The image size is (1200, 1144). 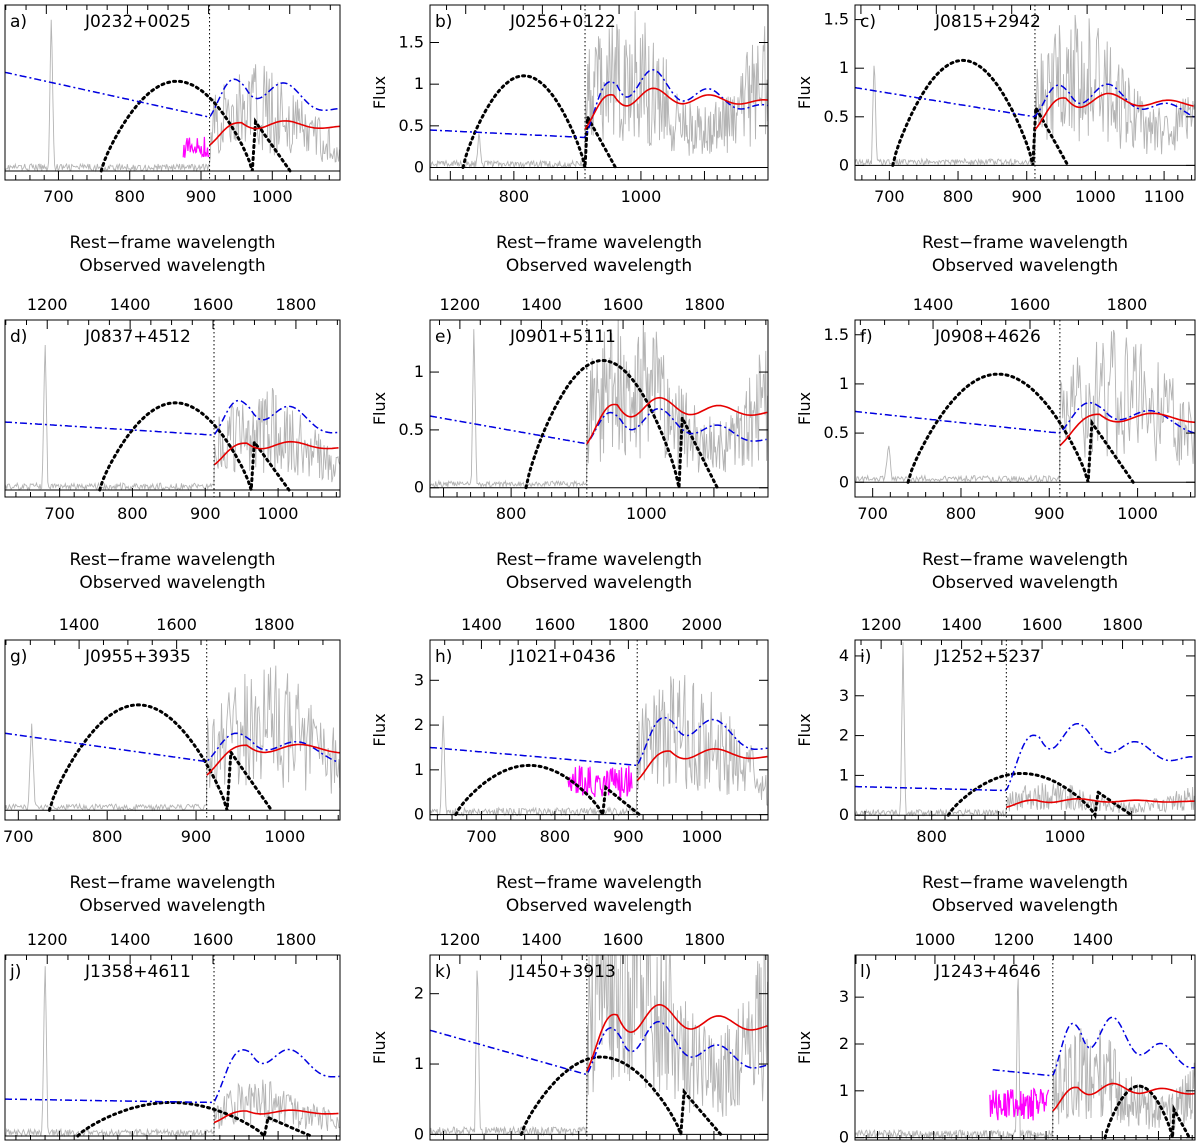 What do you see at coordinates (443, 972) in the screenshot?
I see `panel-label: k)` at bounding box center [443, 972].